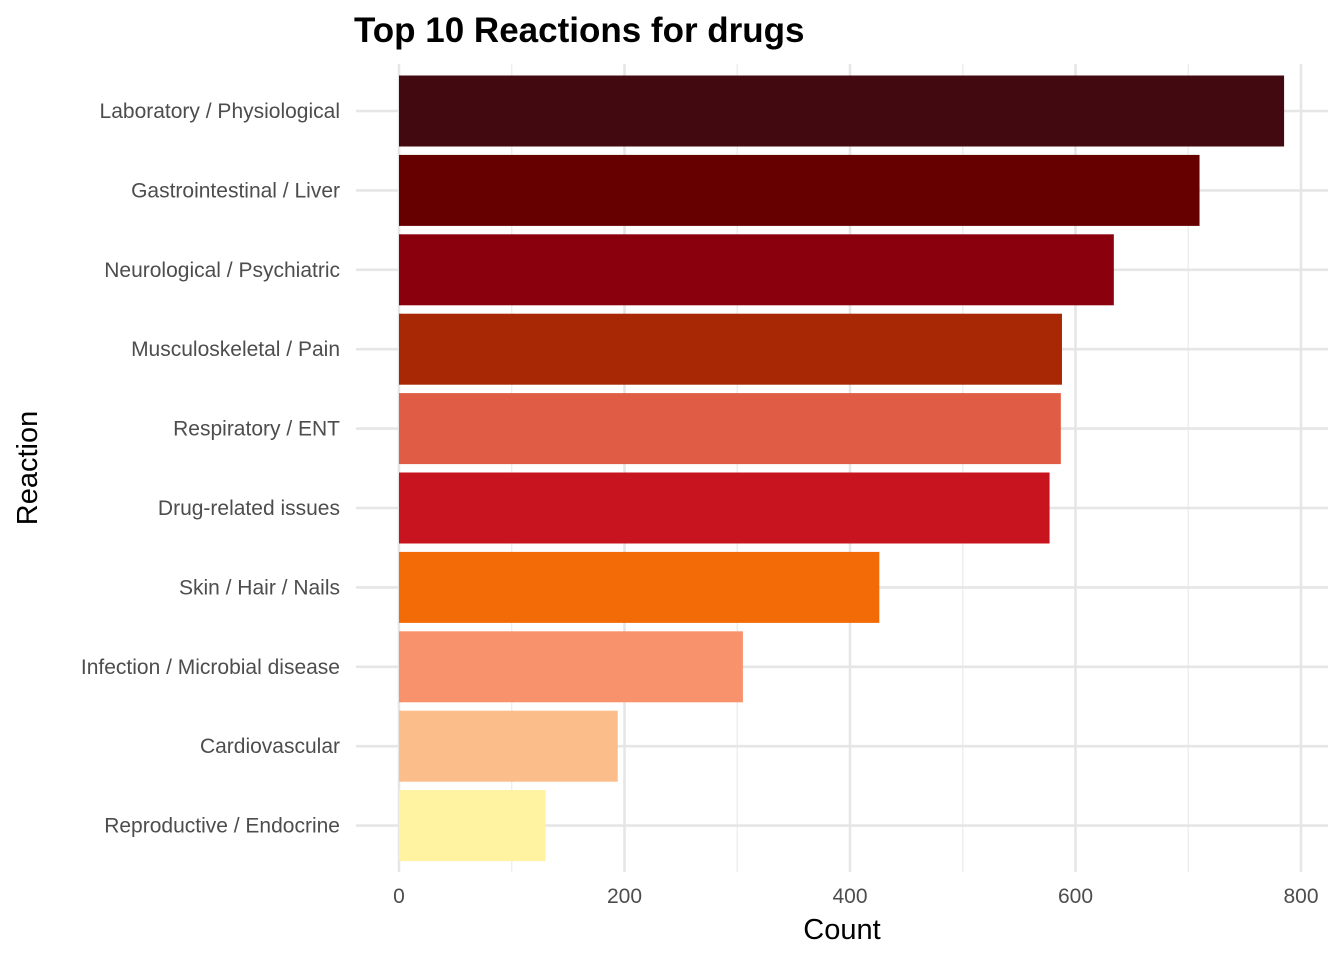  I want to click on bar-musculoskeletal-pain, so click(730, 349).